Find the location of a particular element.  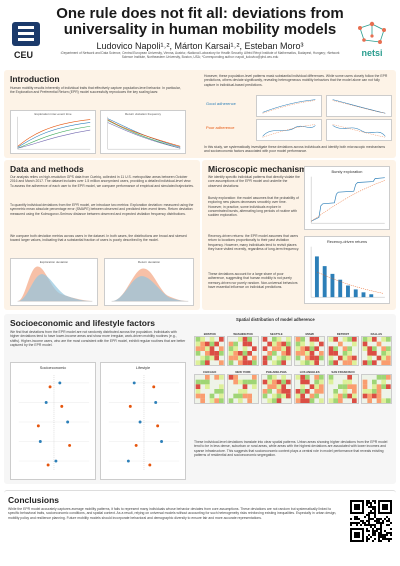

chart-recency-returns: Recency-driven returns is located at coordinates (347, 270).